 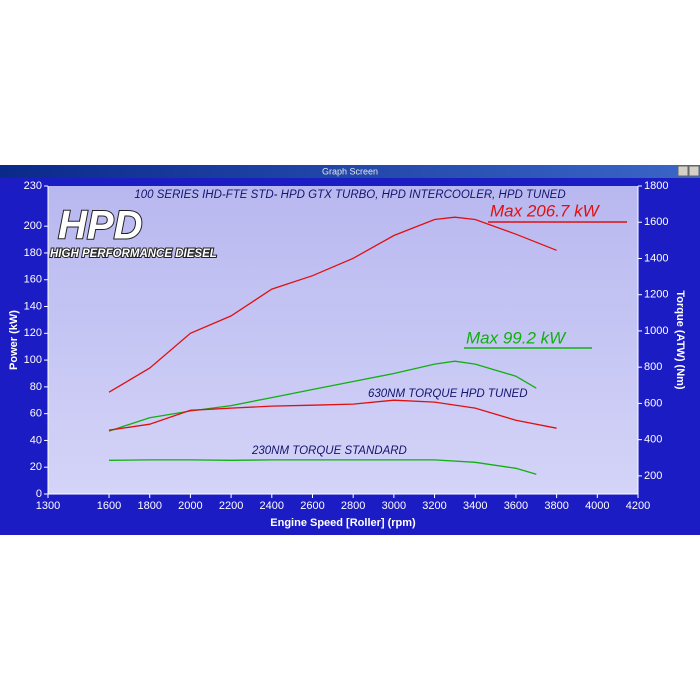 I want to click on x-tick-label: 3600, so click(x=516, y=506).